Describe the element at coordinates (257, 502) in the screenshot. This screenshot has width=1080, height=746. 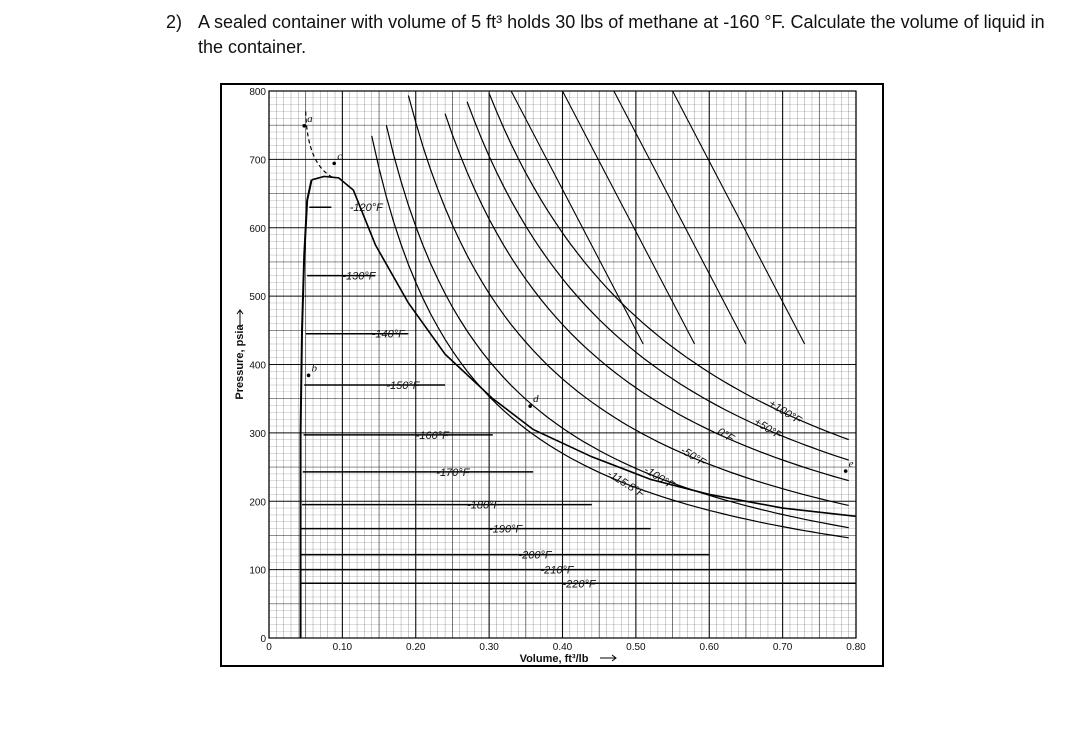
I see `y-tick-label: 200` at that location.